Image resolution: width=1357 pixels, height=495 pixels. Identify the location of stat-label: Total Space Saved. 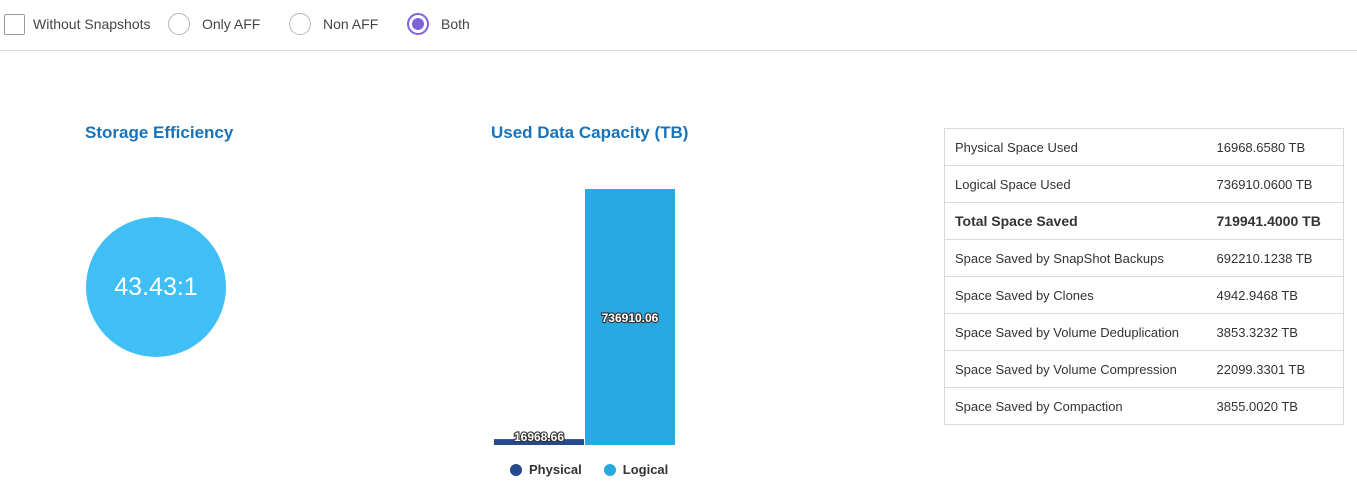
(1075, 221).